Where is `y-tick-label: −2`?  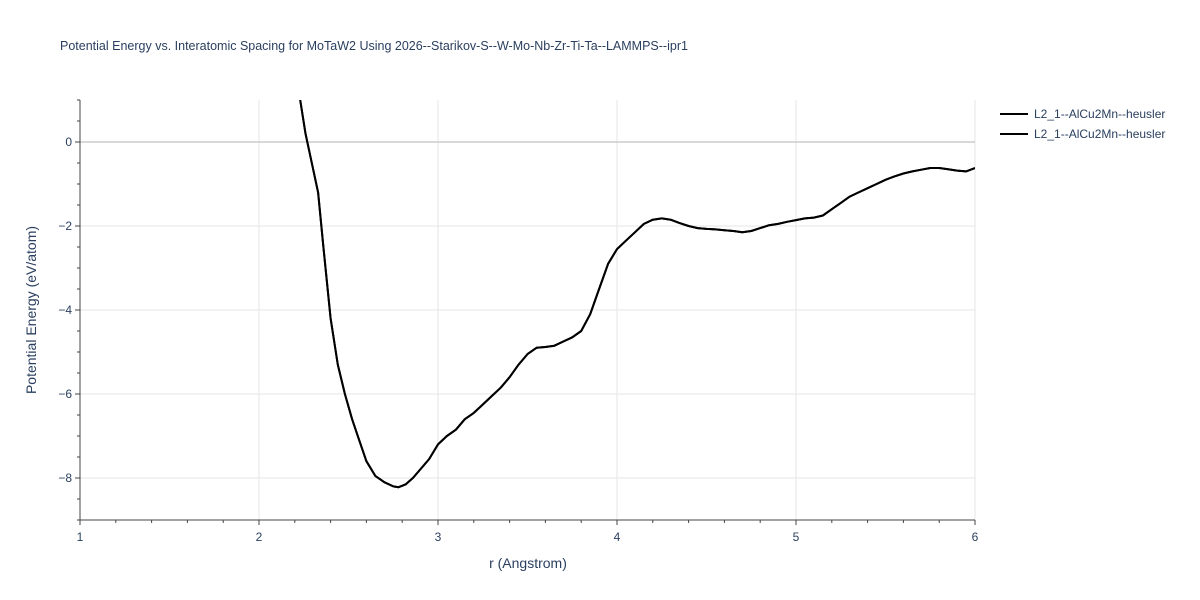 y-tick-label: −2 is located at coordinates (65, 226).